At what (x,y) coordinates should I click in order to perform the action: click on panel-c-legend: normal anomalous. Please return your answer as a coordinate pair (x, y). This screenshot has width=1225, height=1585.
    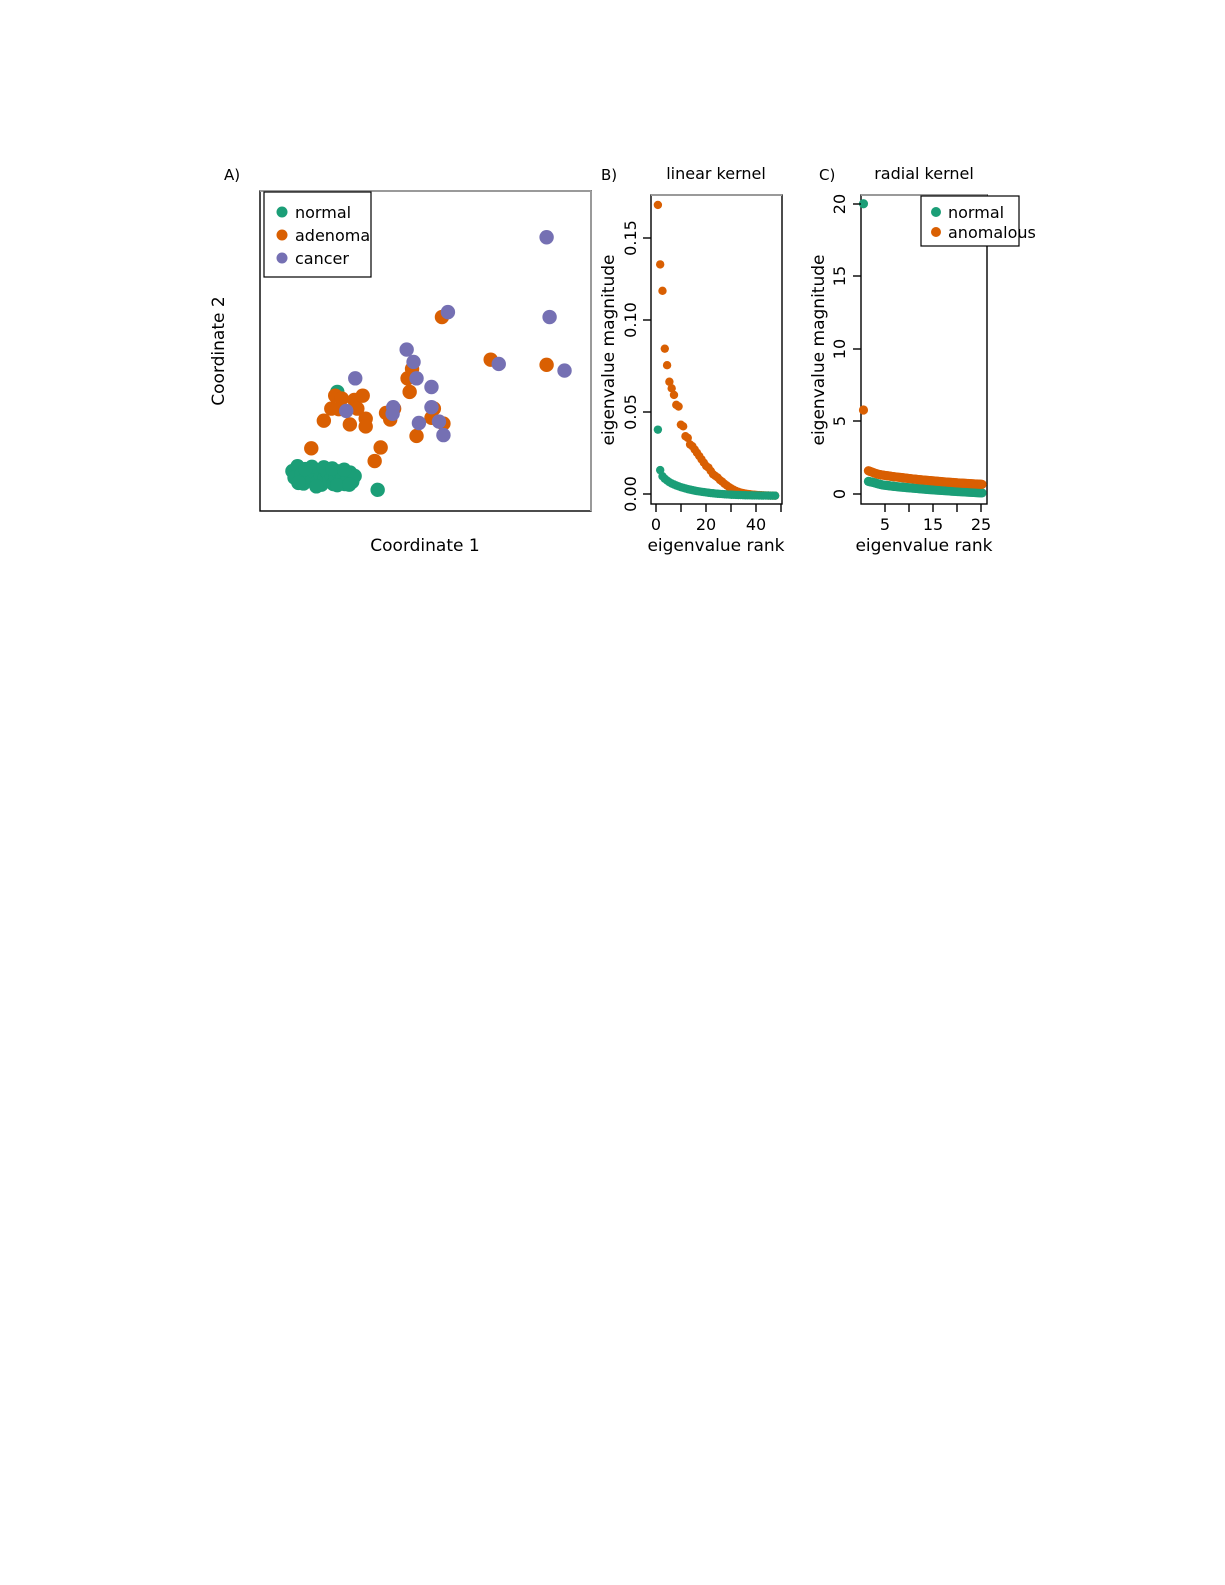
    Looking at the image, I should click on (978, 221).